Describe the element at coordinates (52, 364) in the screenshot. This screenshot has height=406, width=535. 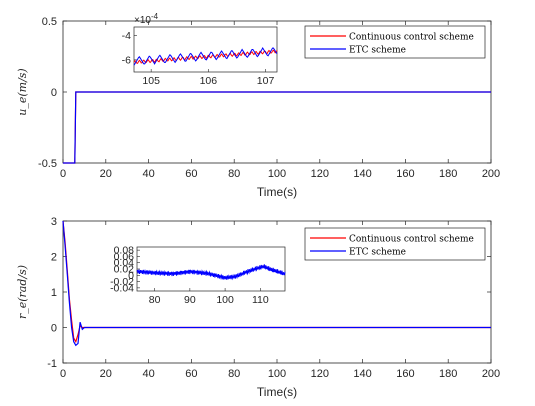
I see `bottom-y-tick-label: -1` at that location.